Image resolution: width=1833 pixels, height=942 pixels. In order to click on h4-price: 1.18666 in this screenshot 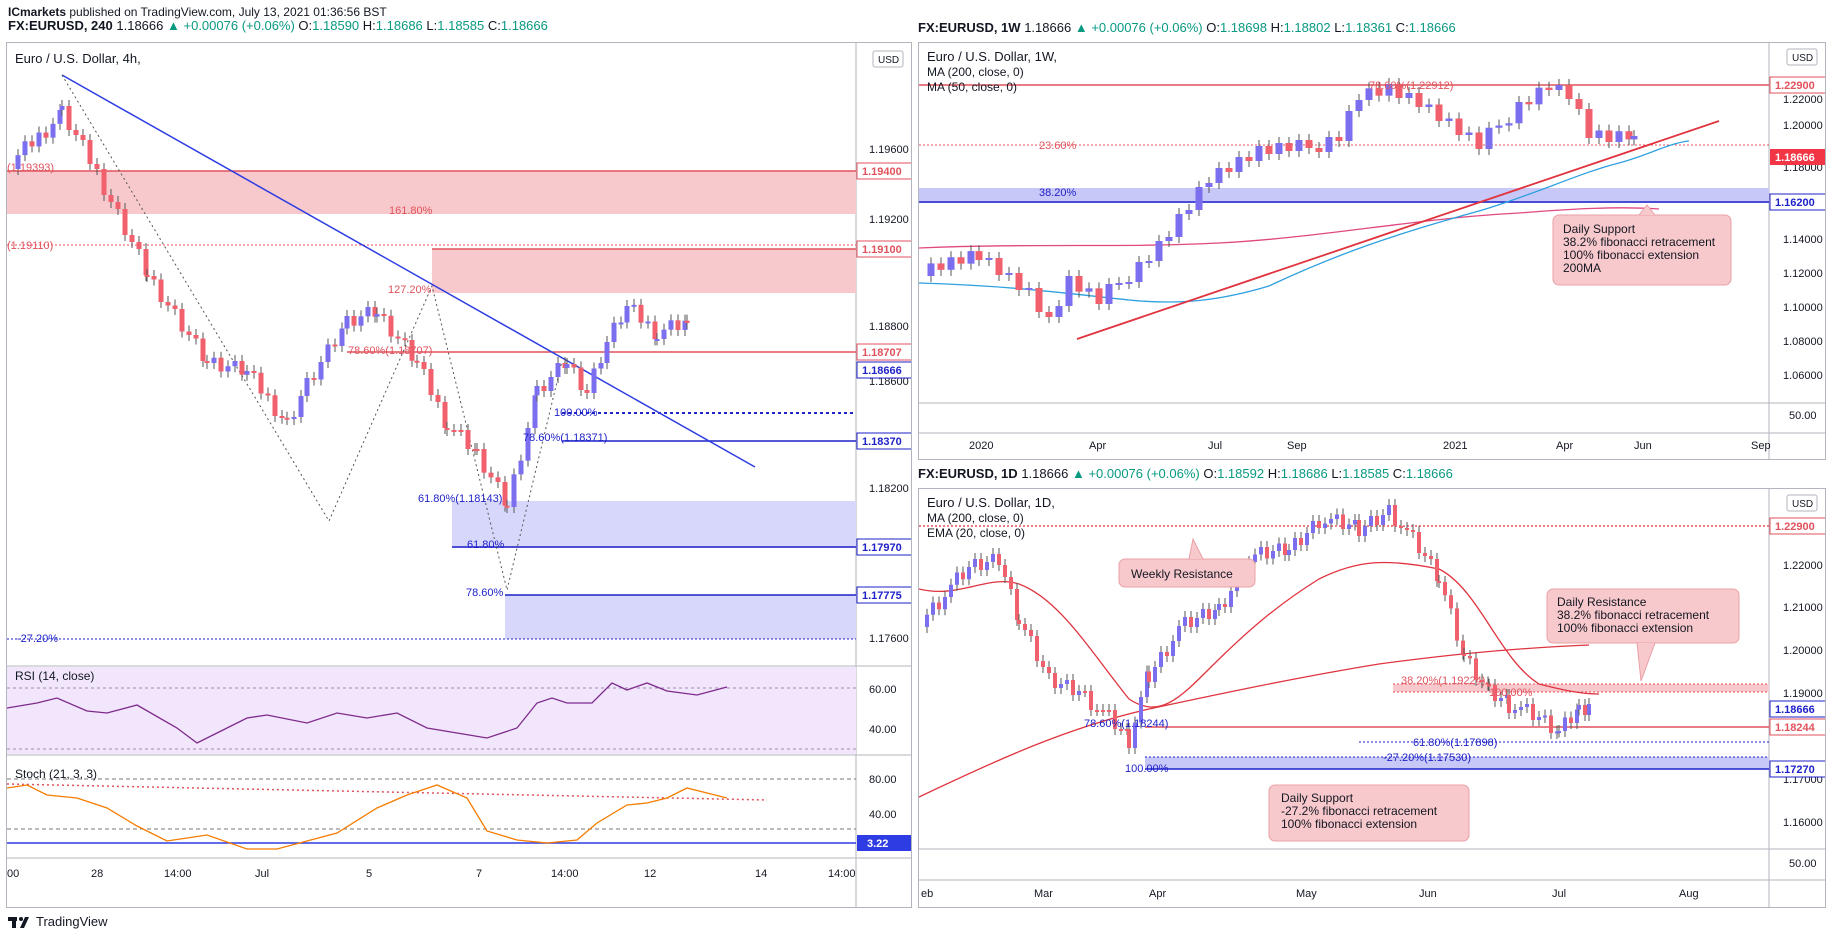, I will do `click(140, 25)`.